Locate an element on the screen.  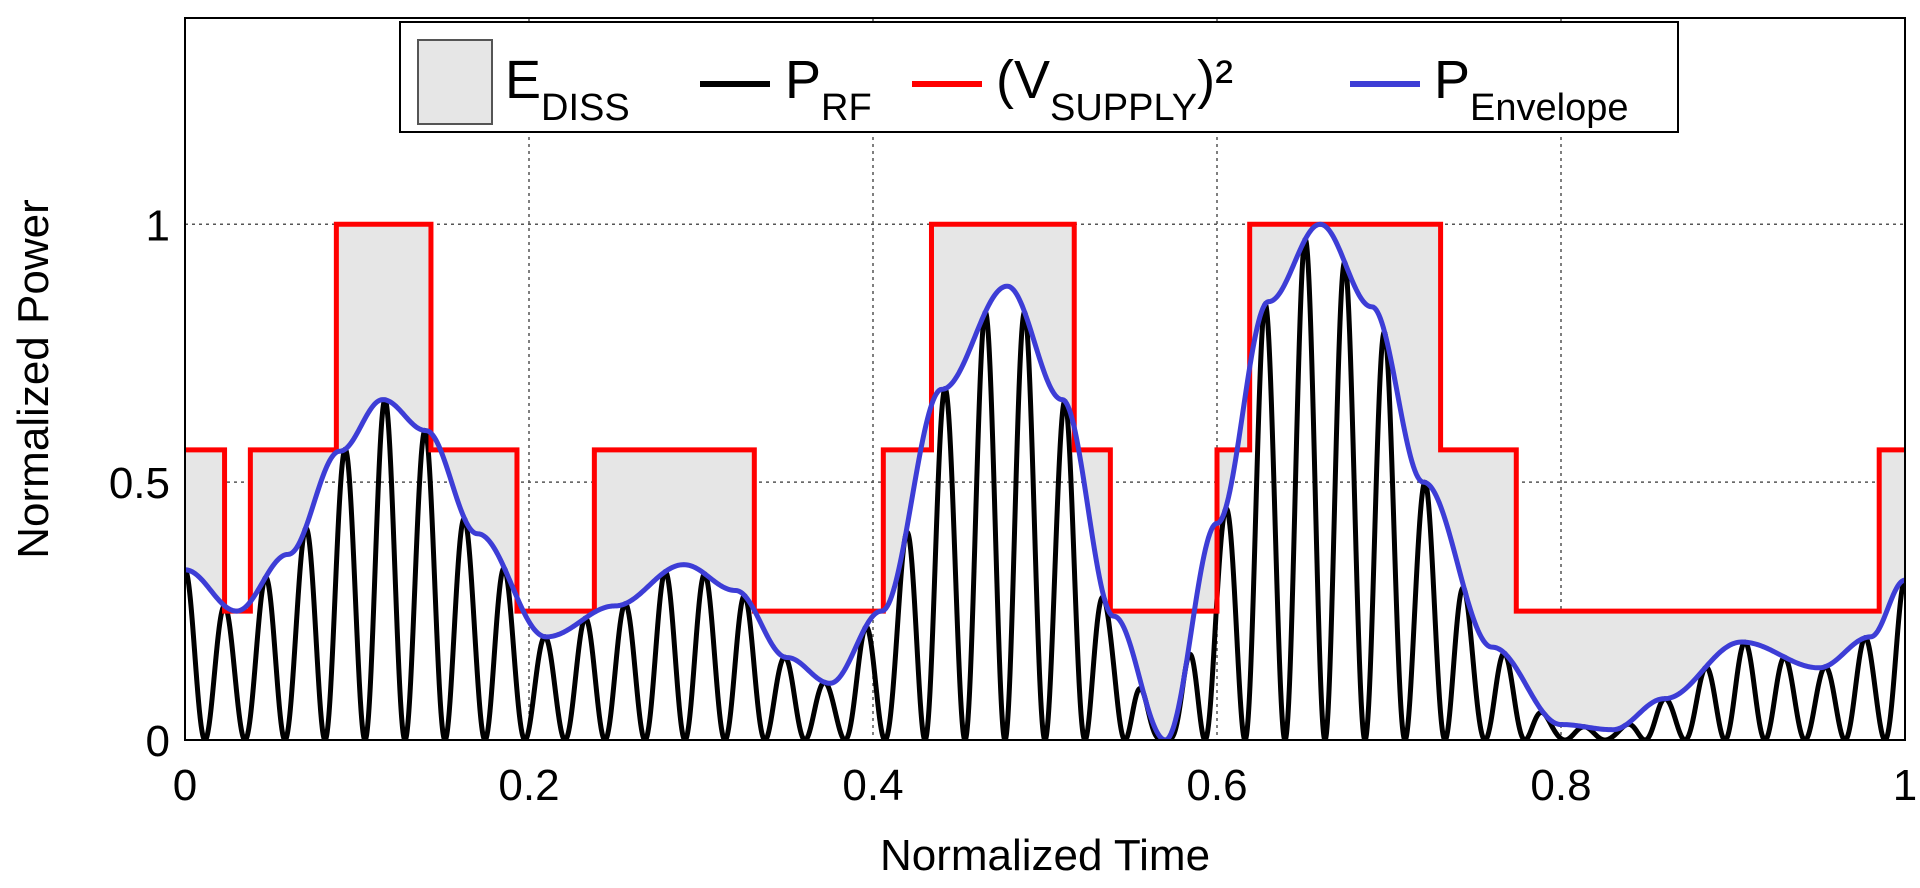
legend-label-penv: PEnvelope is located at coordinates (1531, 89).